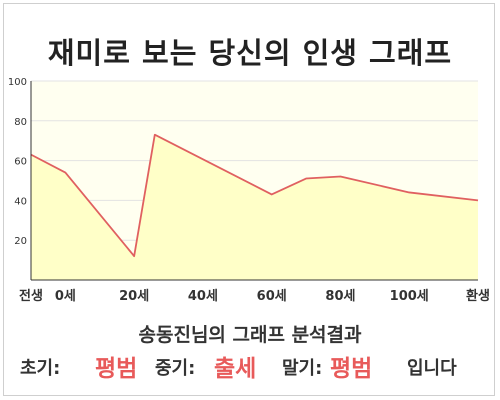 This screenshot has width=500, height=400. What do you see at coordinates (17, 82) in the screenshot?
I see `y-tick-label: 100` at bounding box center [17, 82].